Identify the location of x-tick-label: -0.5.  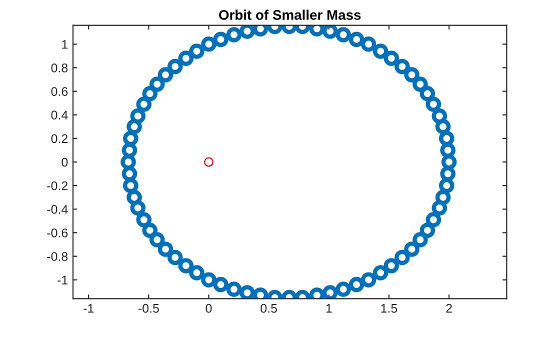
(148, 308).